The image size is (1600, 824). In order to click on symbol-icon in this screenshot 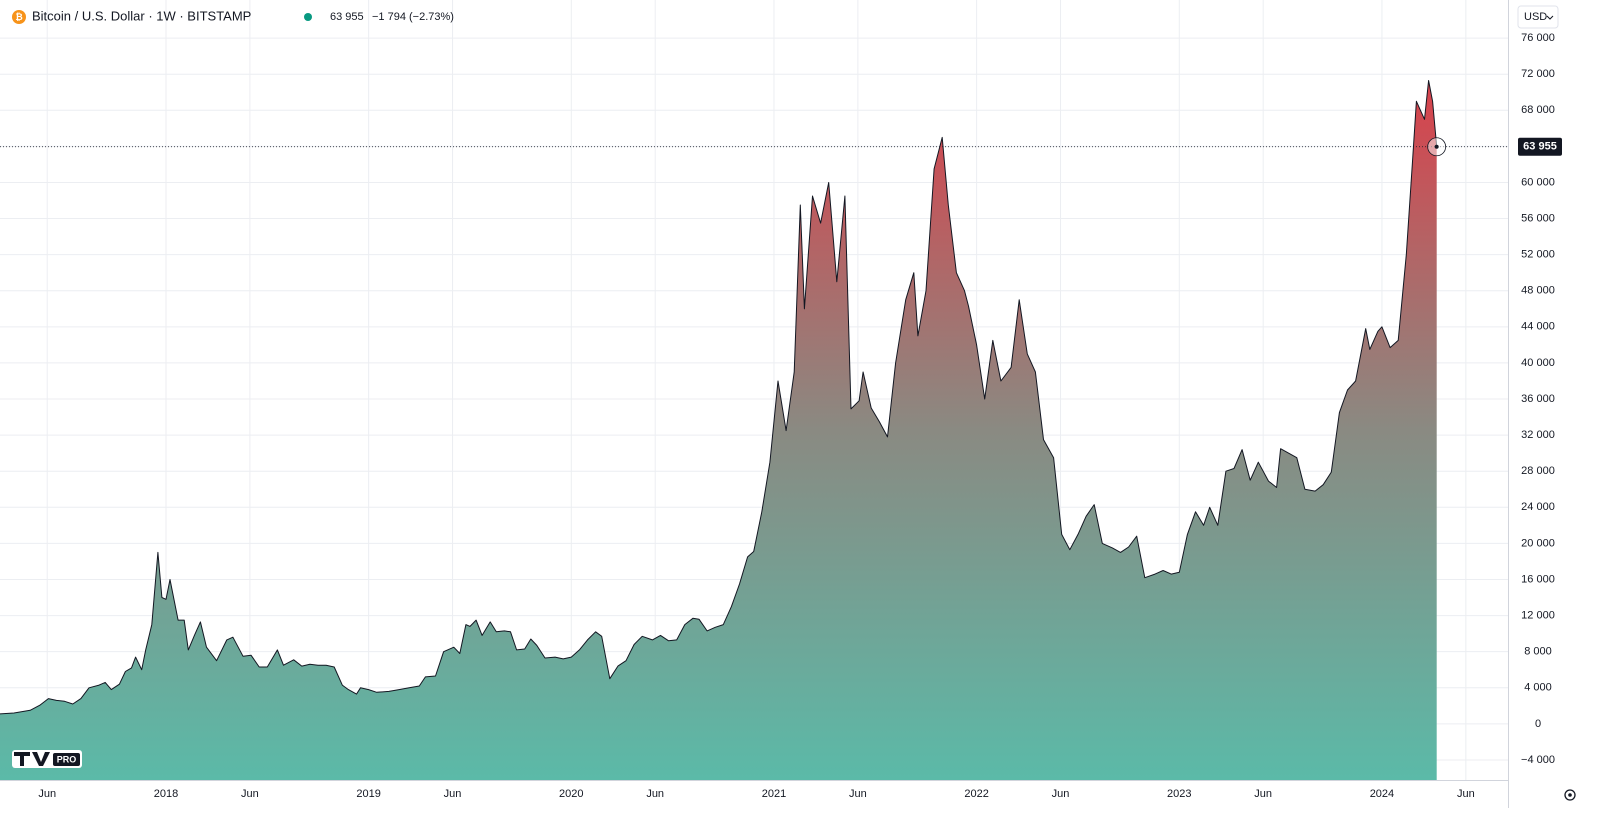, I will do `click(19, 17)`.